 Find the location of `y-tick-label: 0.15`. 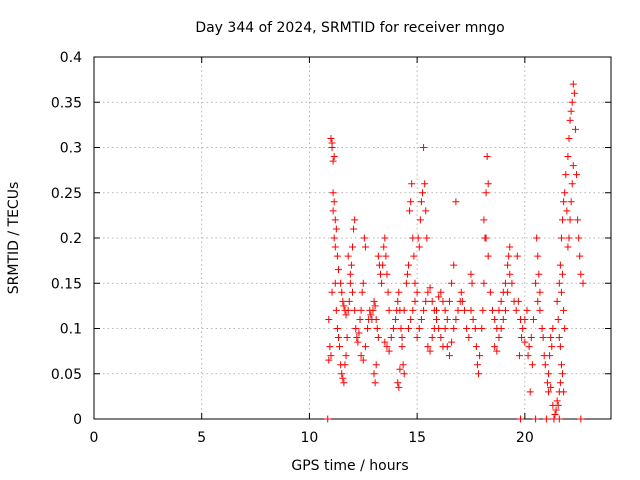

y-tick-label: 0.15 is located at coordinates (66, 284).